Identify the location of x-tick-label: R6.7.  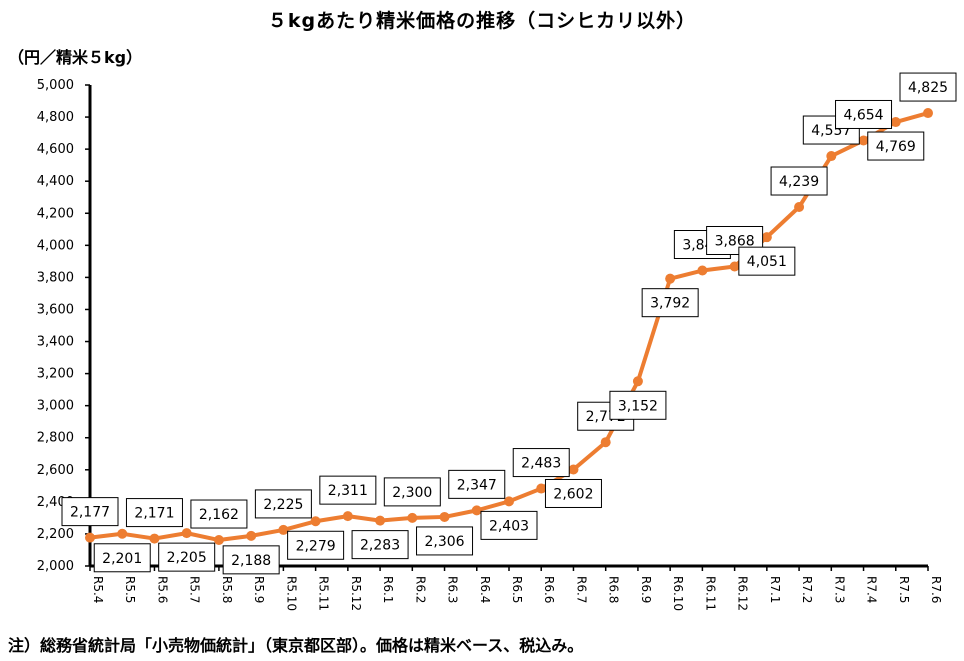
(581, 589).